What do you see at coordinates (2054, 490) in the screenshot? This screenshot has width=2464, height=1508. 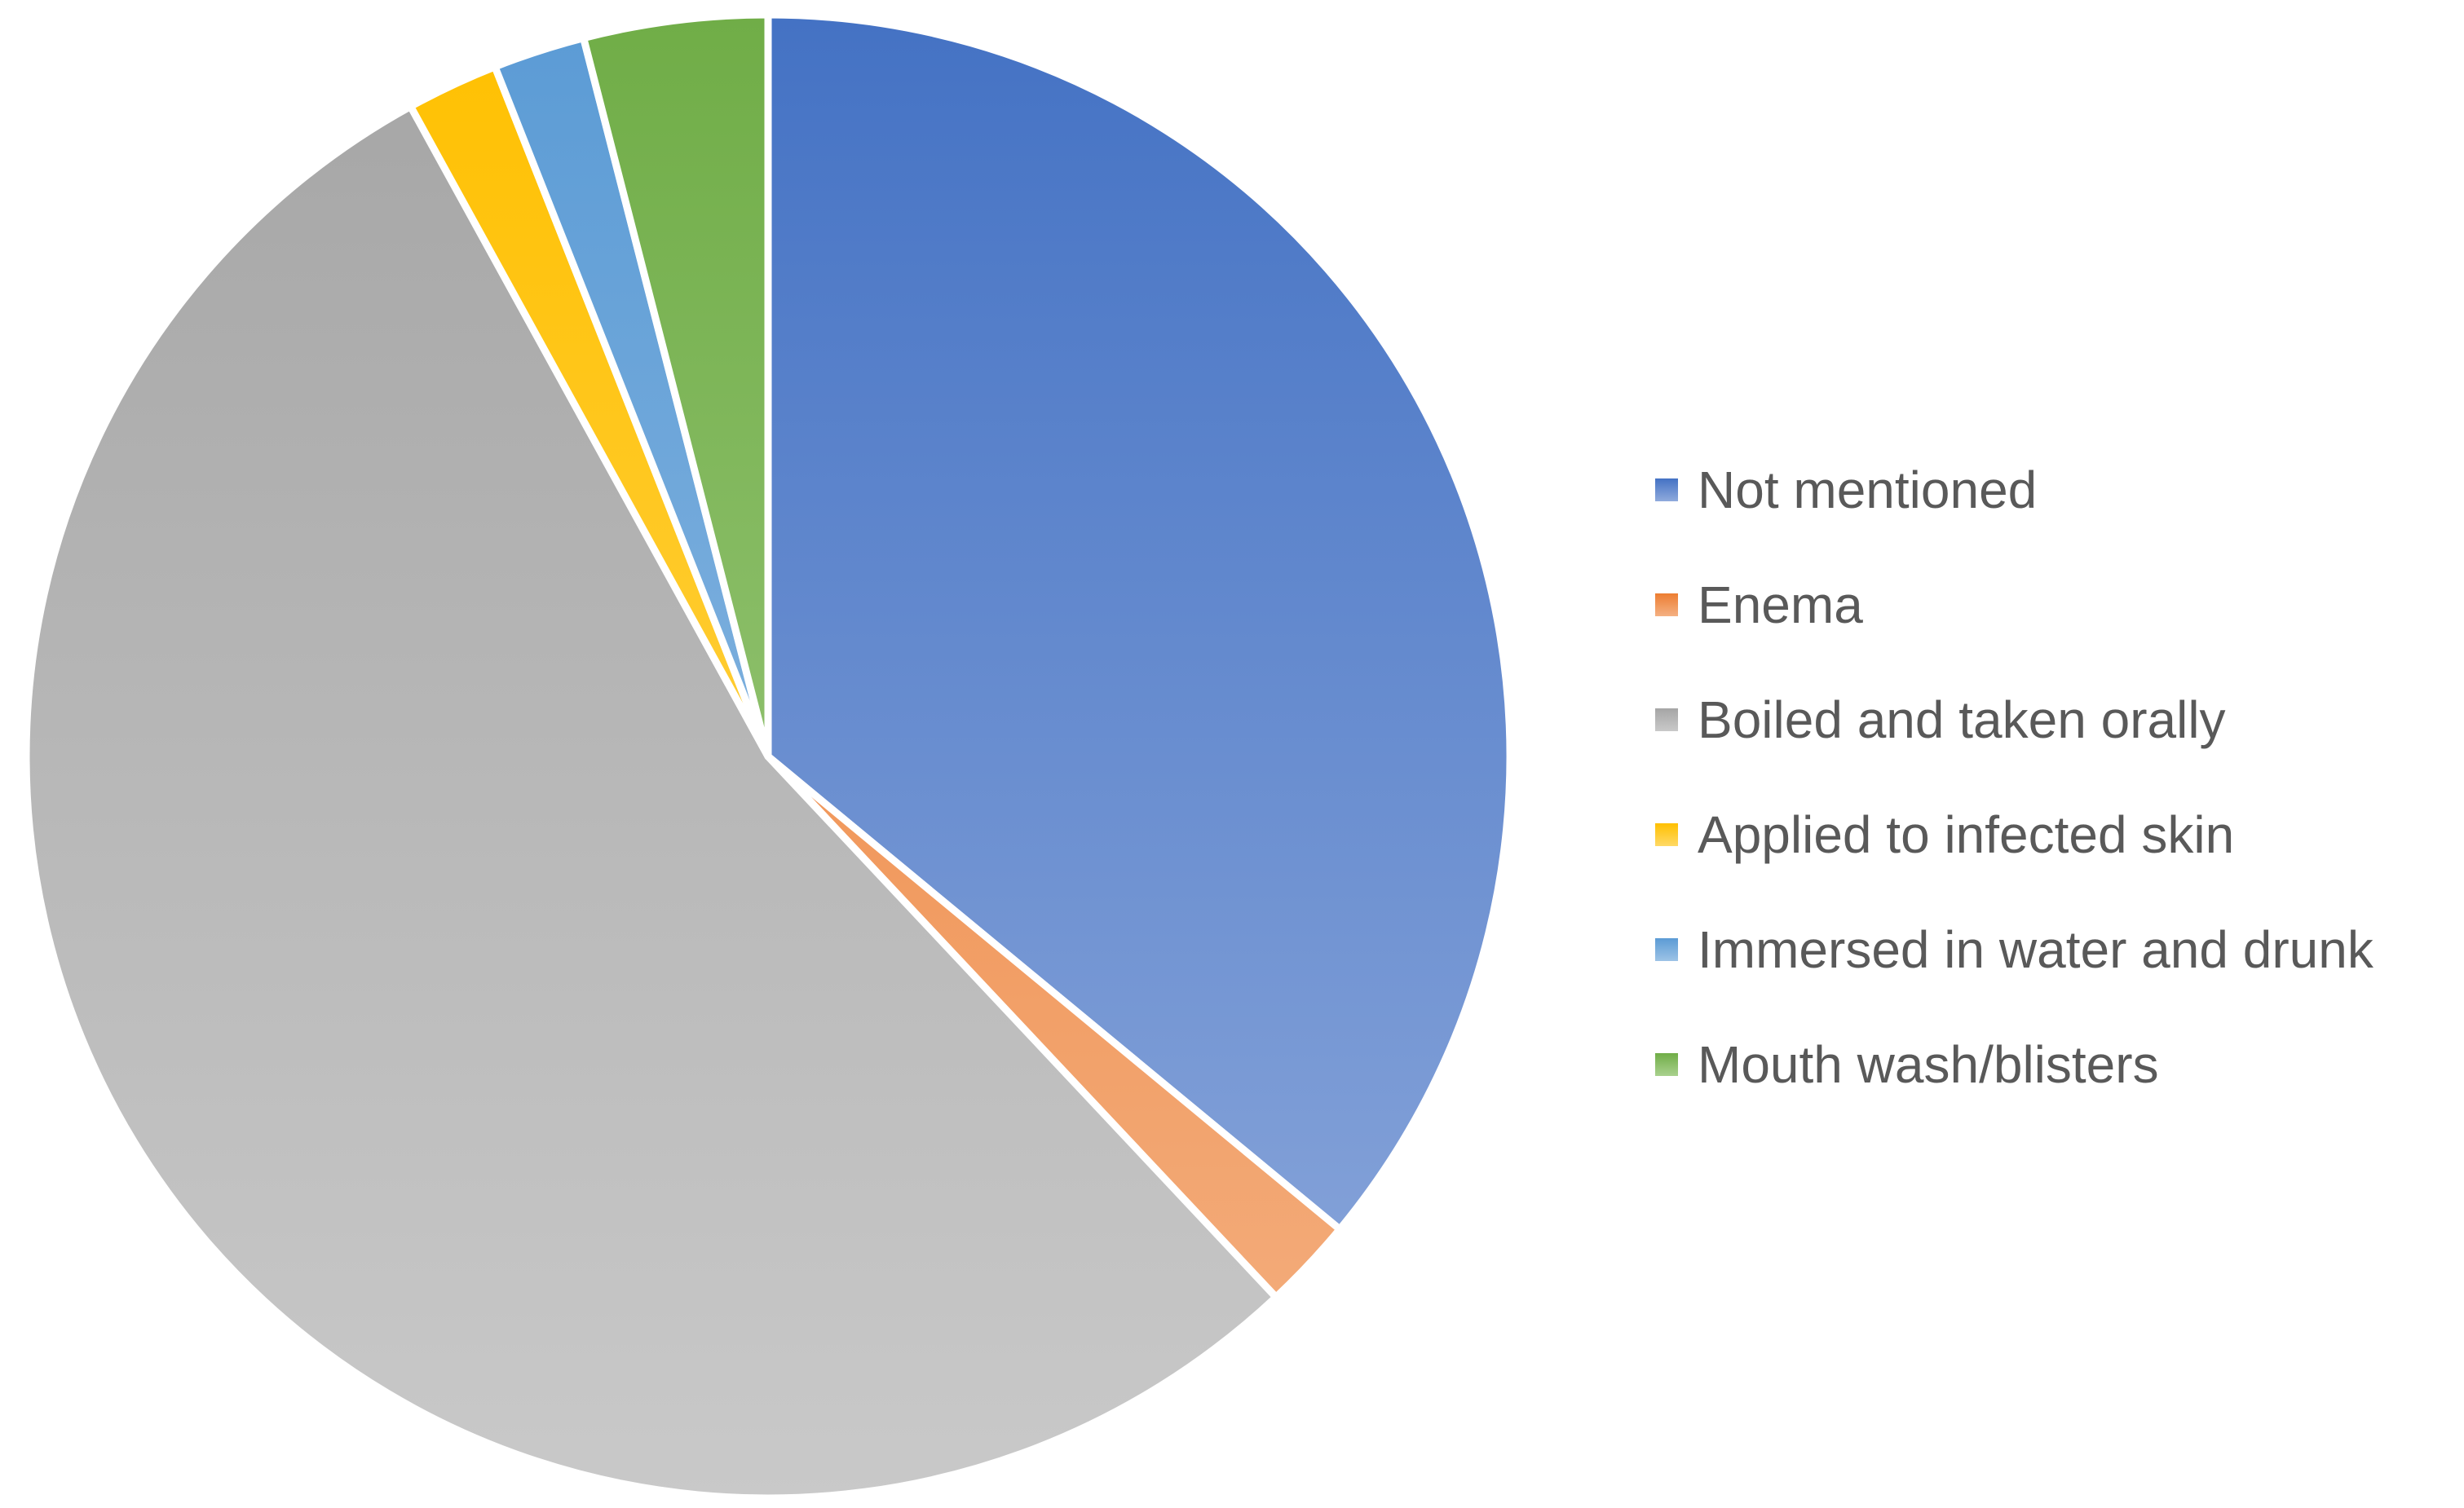 I see `legend-item-not-mentioned: Not mentioned` at bounding box center [2054, 490].